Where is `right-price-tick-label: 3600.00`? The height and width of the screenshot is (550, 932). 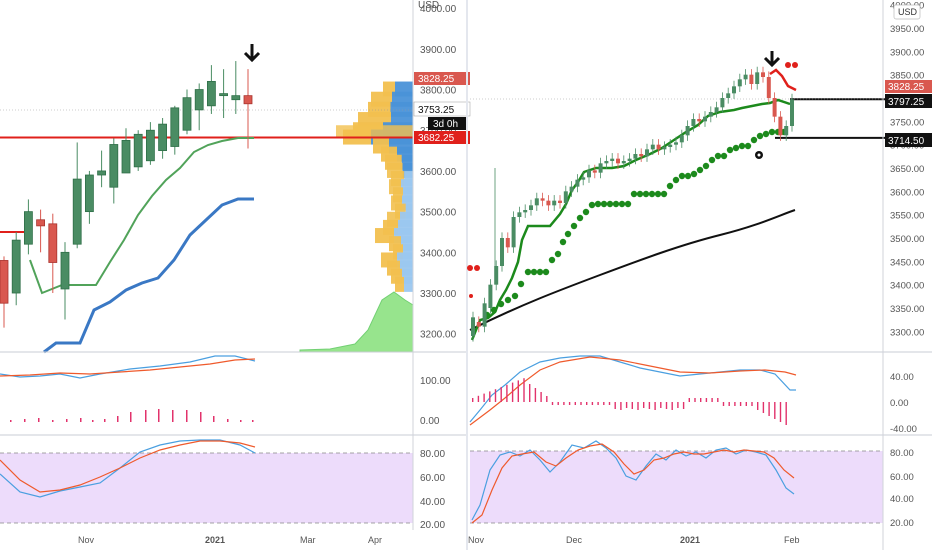 right-price-tick-label: 3600.00 is located at coordinates (907, 192).